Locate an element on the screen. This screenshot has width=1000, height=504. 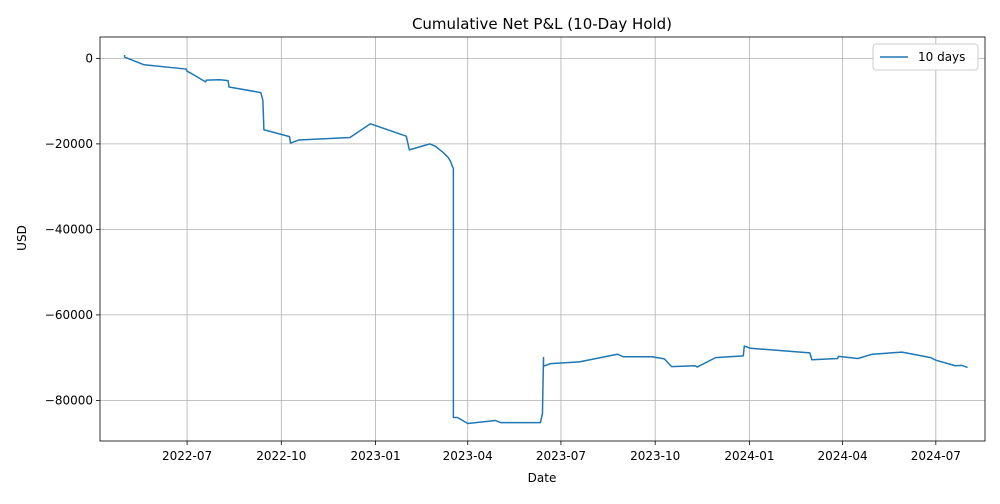
x-tick-label: 2022-10 is located at coordinates (281, 456).